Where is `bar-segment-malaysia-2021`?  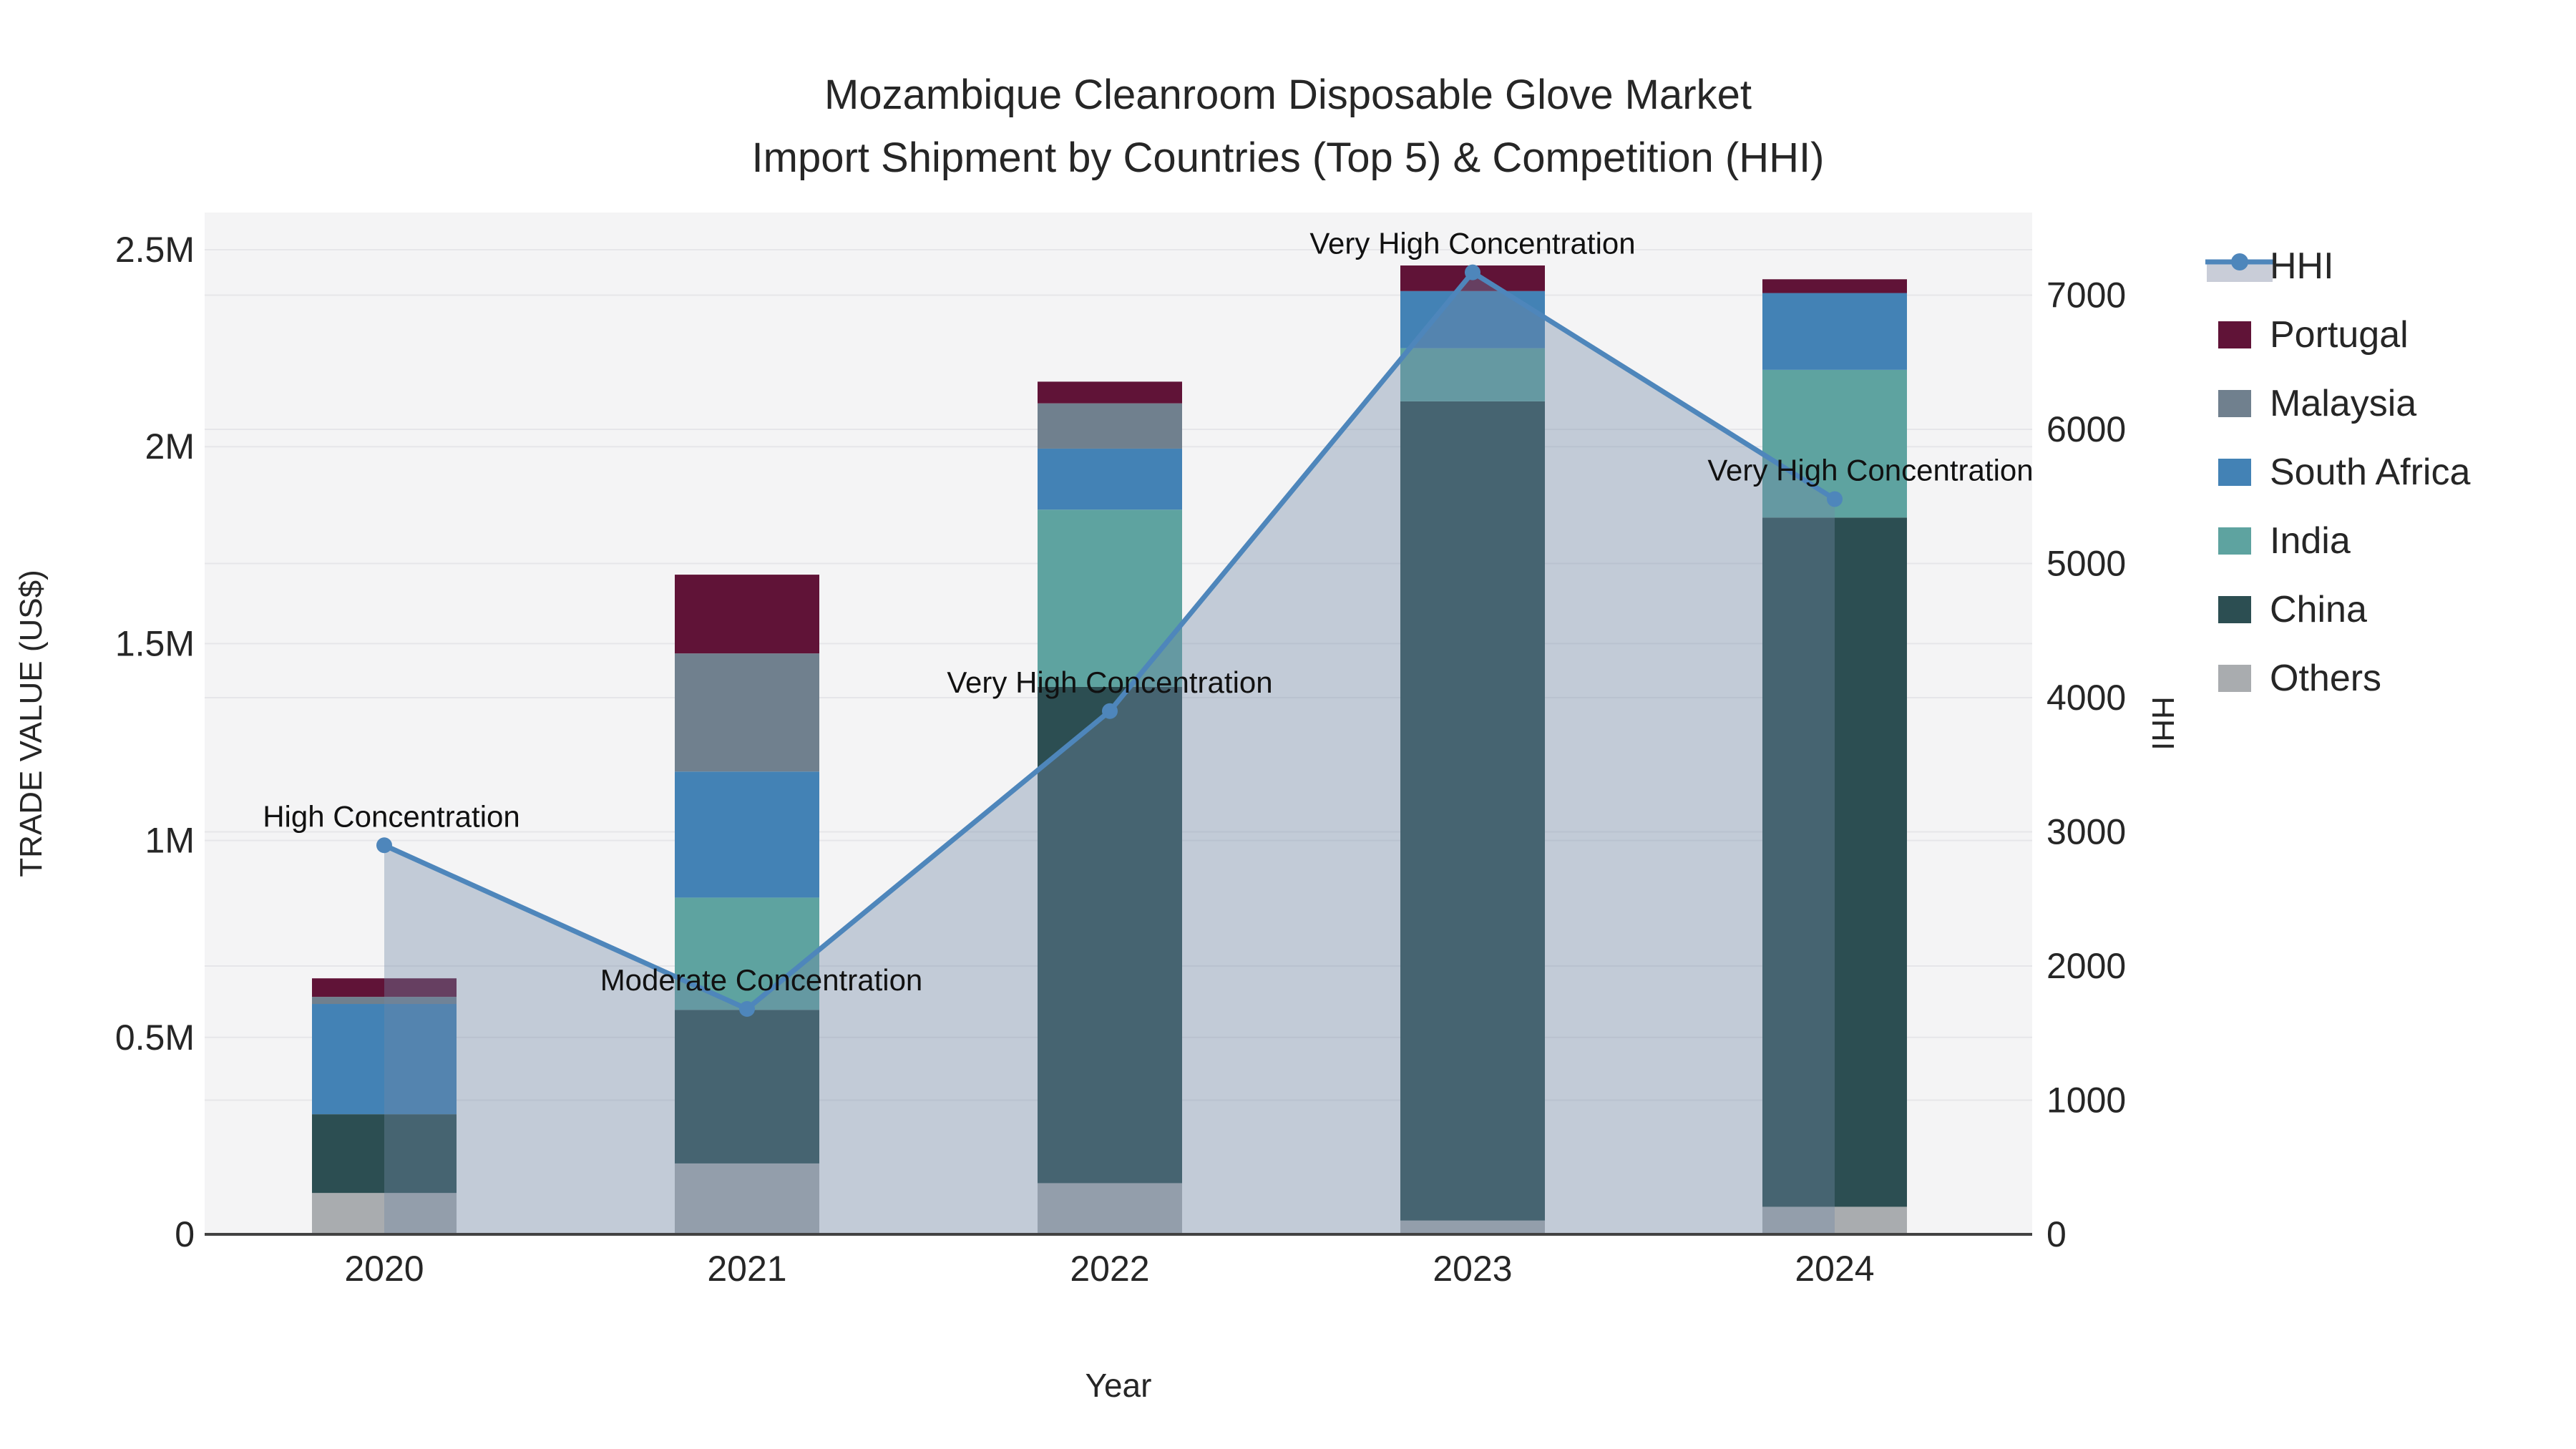 bar-segment-malaysia-2021 is located at coordinates (747, 712).